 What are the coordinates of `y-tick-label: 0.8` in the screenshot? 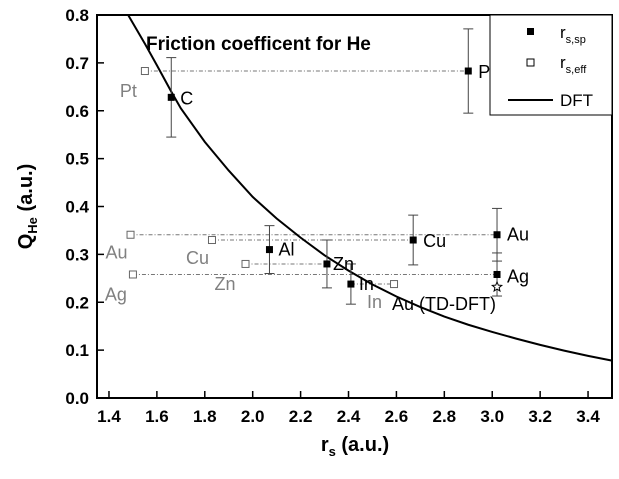 It's located at (77, 15).